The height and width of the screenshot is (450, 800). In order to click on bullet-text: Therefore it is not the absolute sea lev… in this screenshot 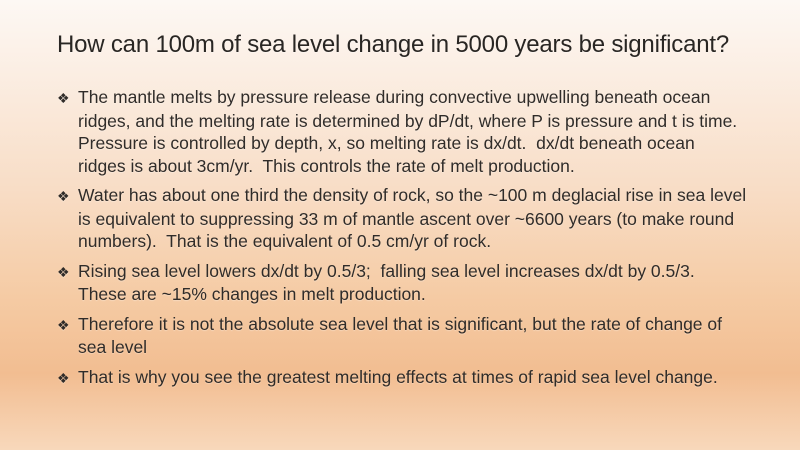, I will do `click(402, 335)`.